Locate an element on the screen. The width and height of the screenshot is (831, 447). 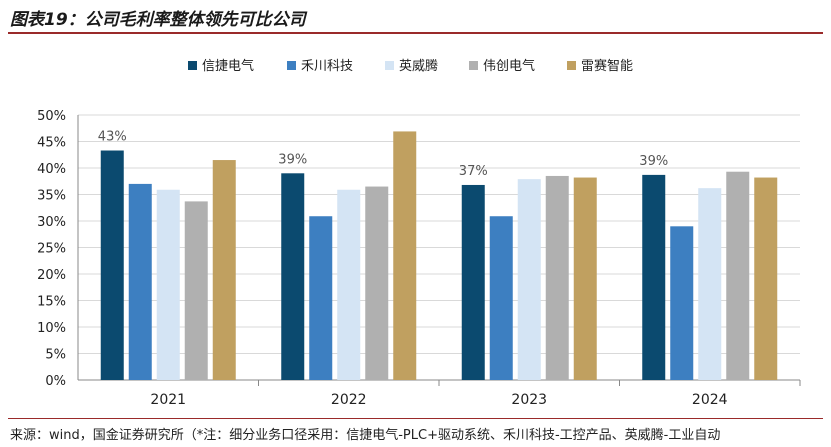
footer-divider is located at coordinates (415, 418).